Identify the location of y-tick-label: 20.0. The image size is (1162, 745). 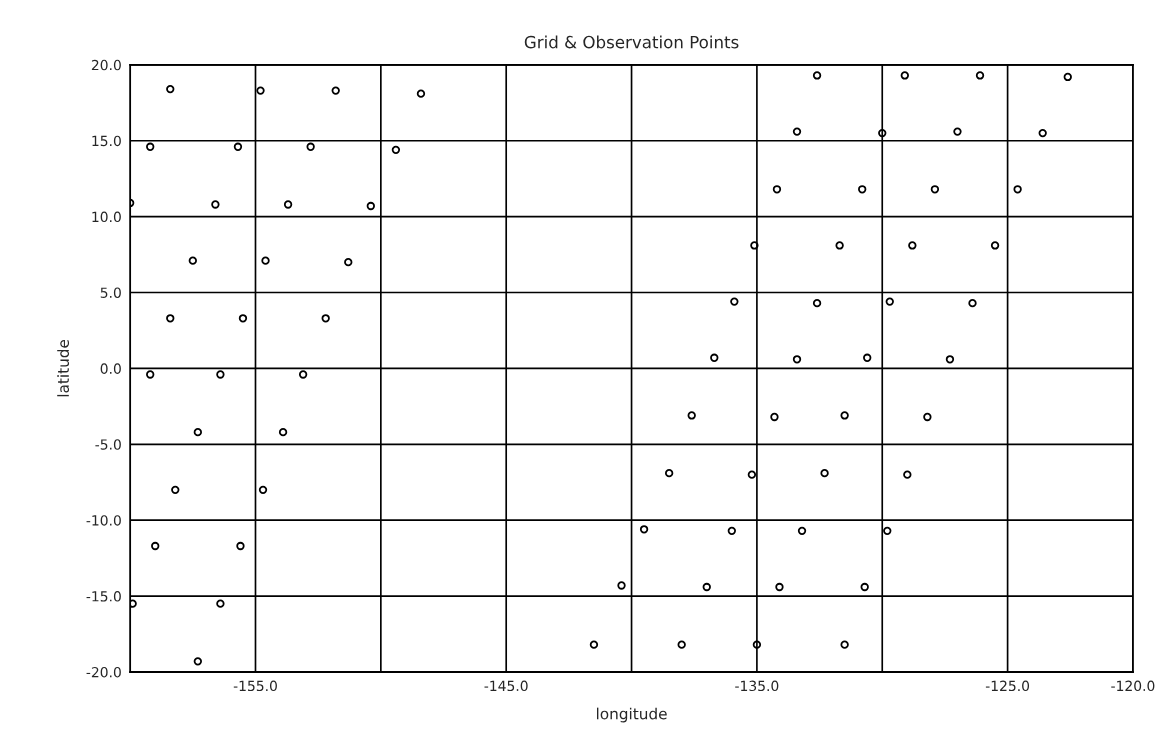
(106, 65).